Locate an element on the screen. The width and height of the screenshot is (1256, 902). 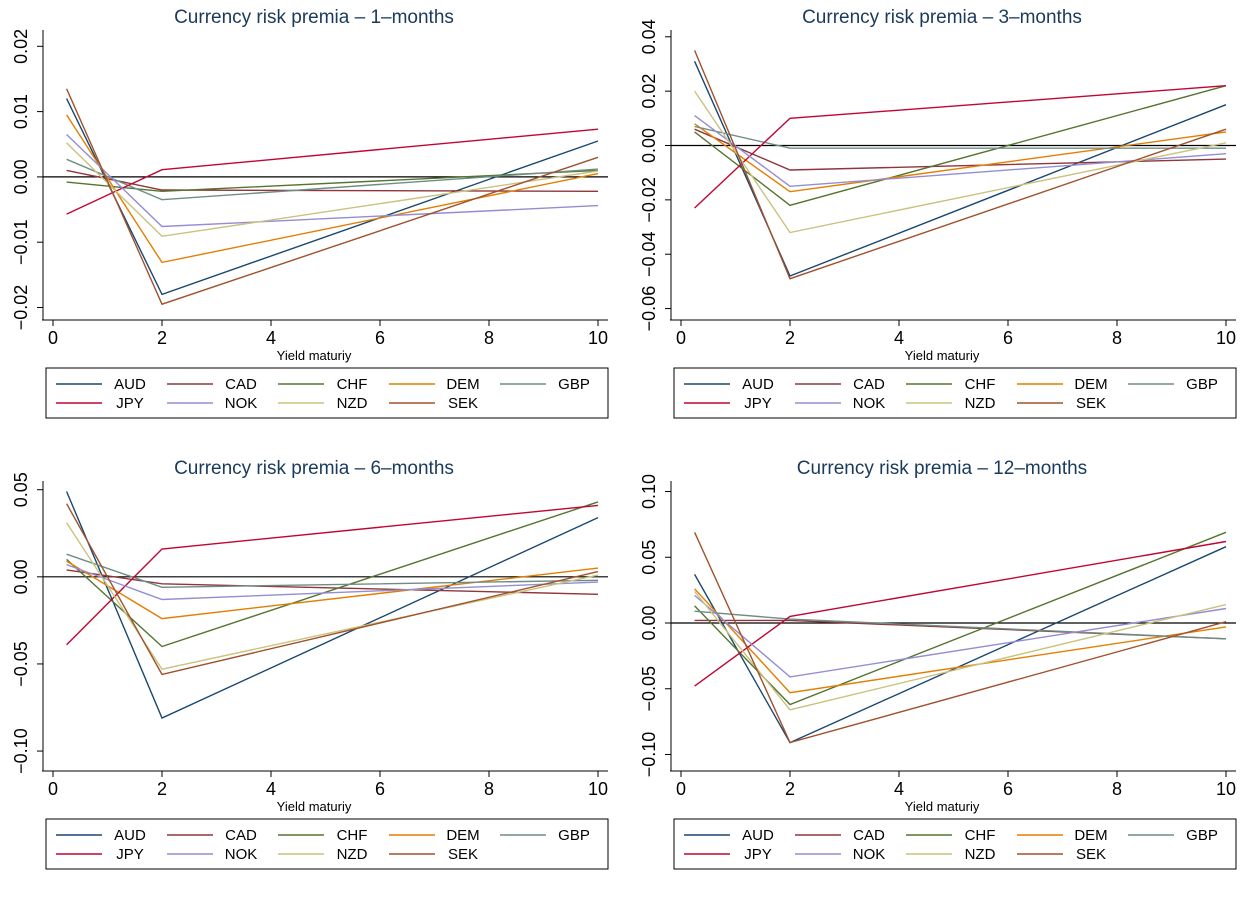
y-tick-label: −0.01 is located at coordinates (21, 242).